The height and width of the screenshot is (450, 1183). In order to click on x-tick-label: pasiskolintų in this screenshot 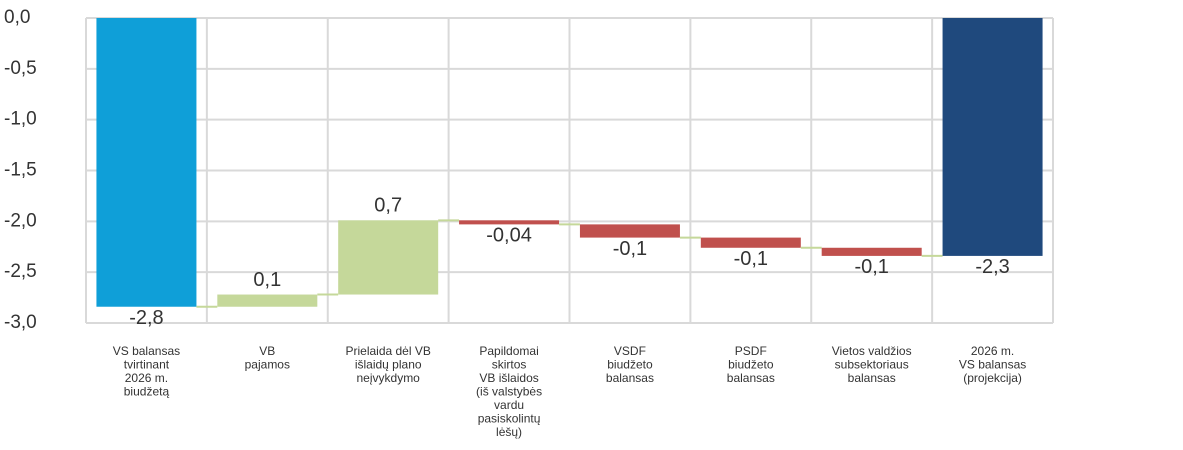, I will do `click(509, 419)`.